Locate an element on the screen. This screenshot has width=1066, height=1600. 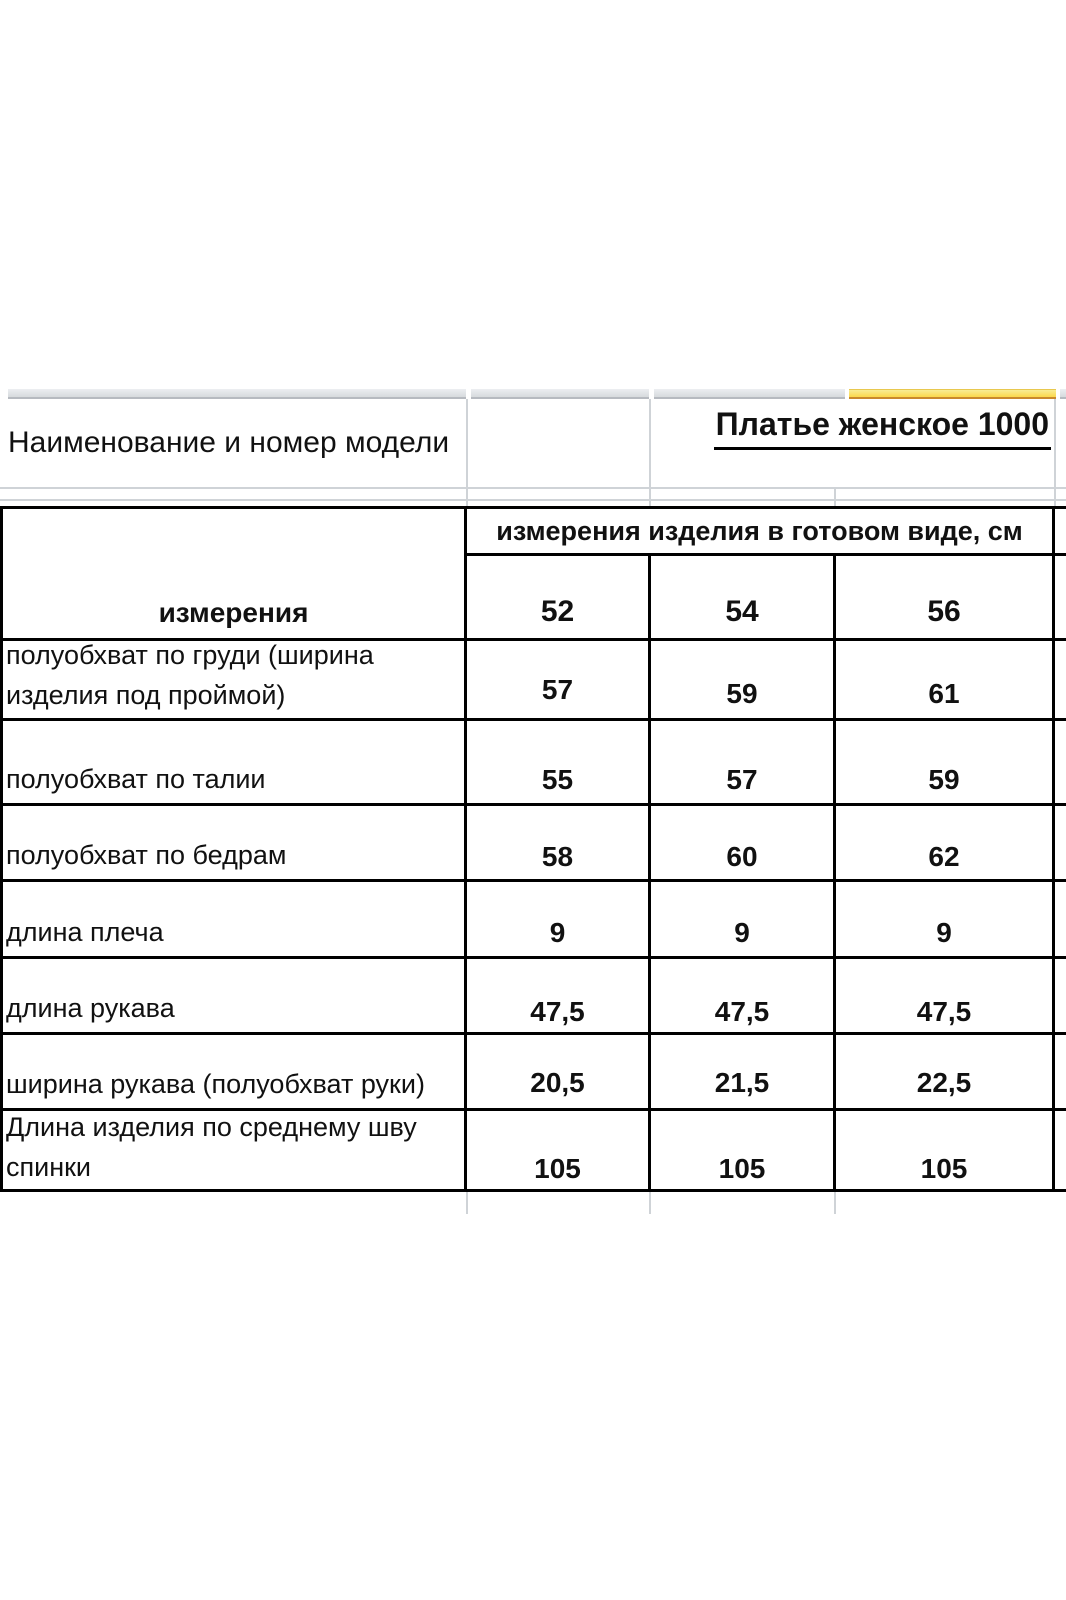
cell-text: 58 is located at coordinates (557, 856).